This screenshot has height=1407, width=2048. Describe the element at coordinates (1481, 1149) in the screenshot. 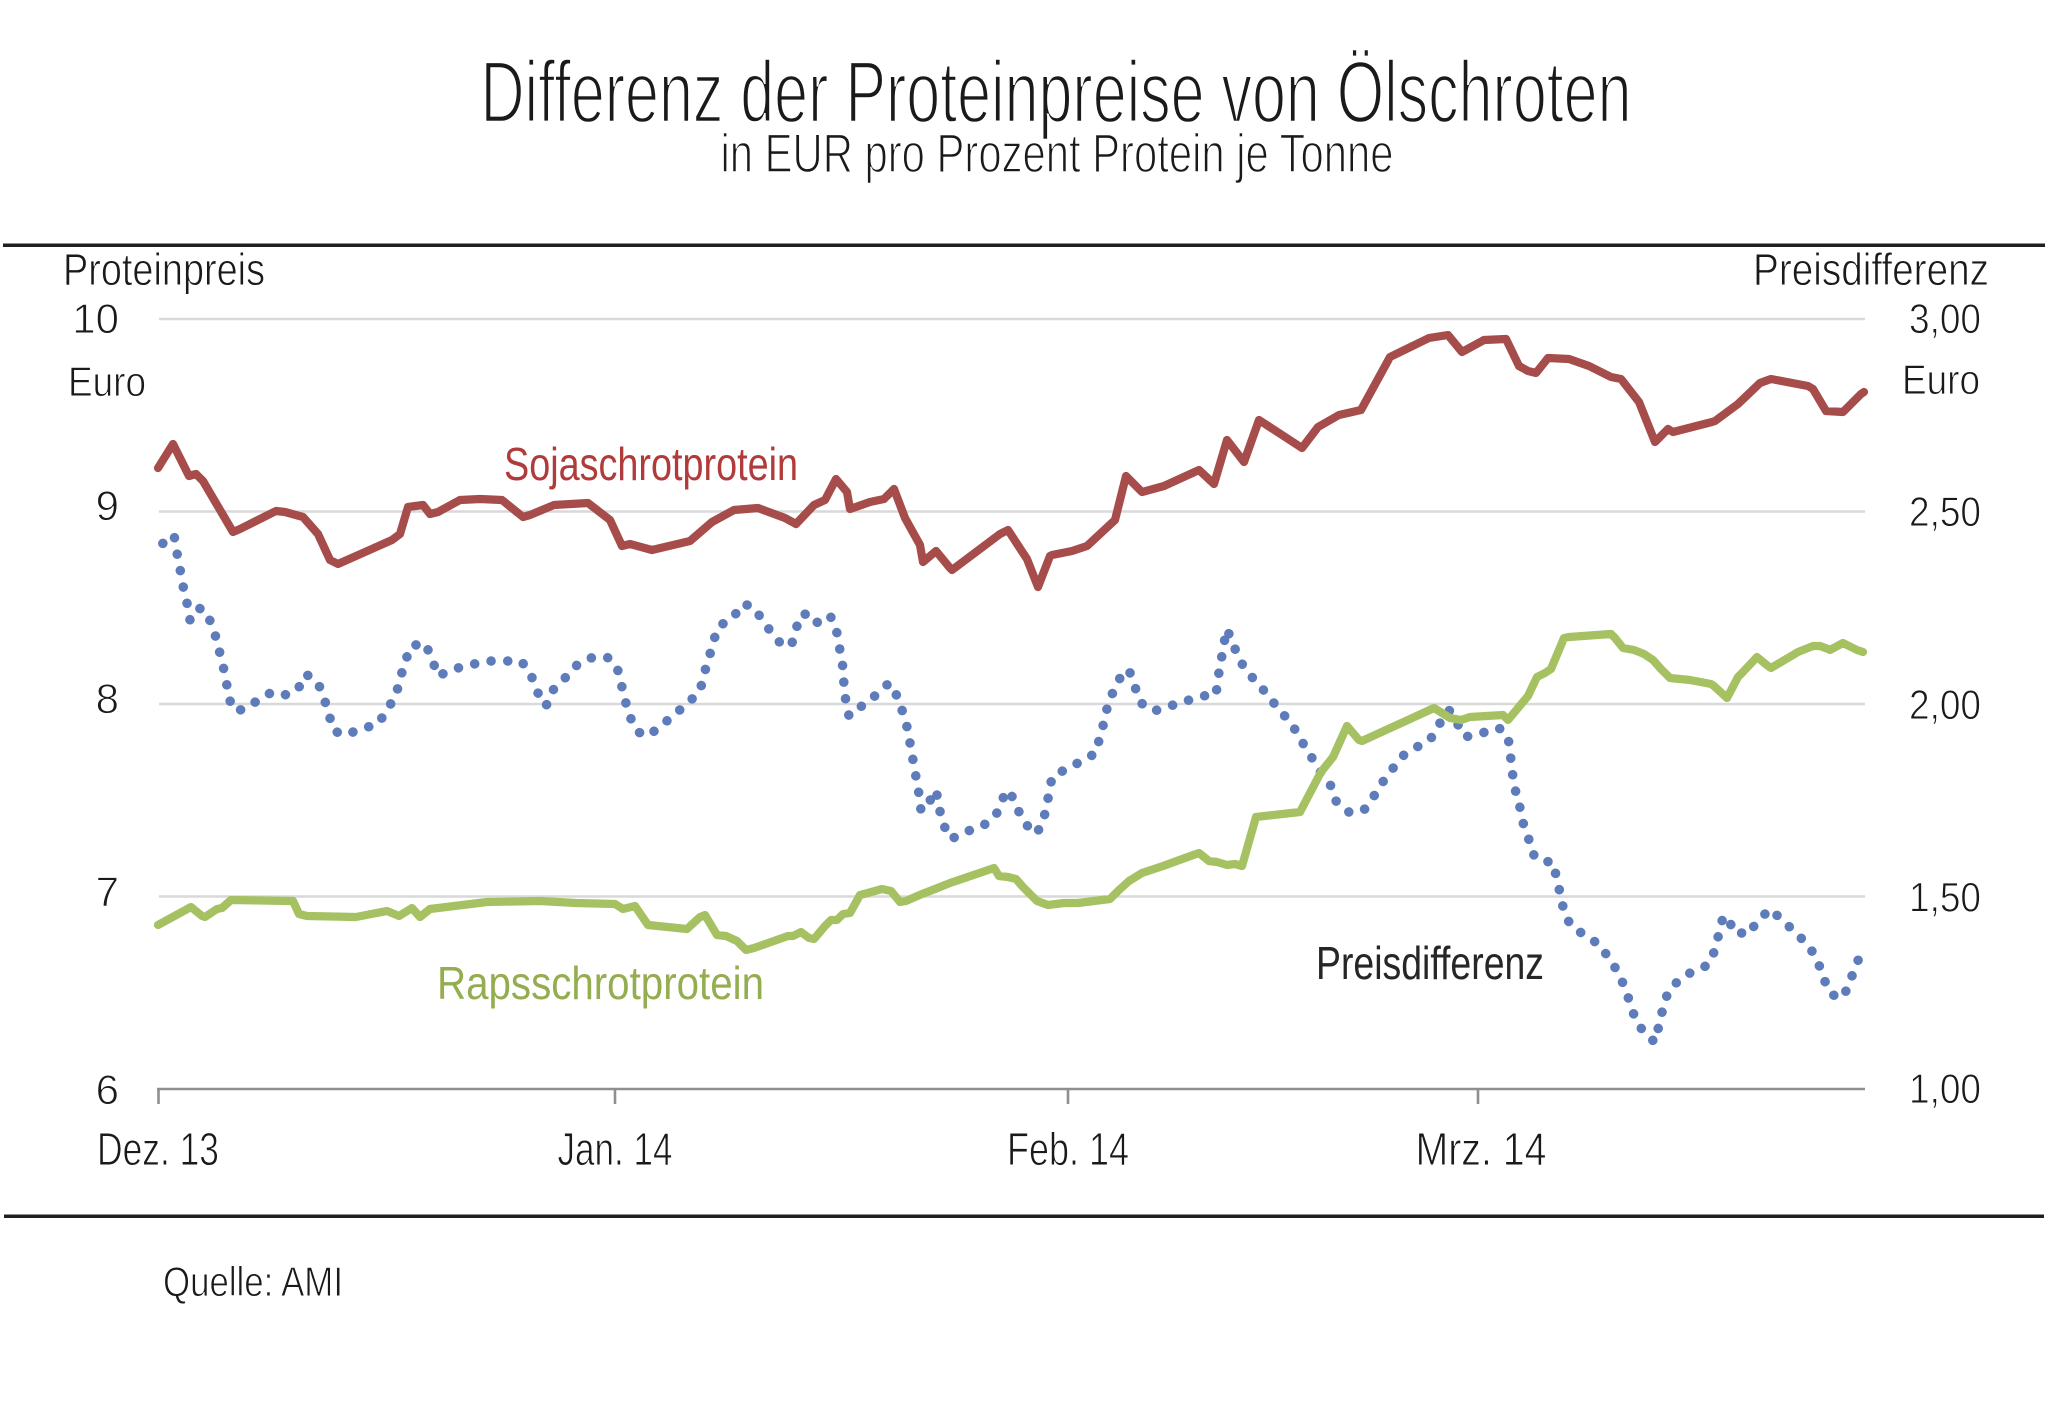

I see `svg-text: Mrz. 14` at that location.